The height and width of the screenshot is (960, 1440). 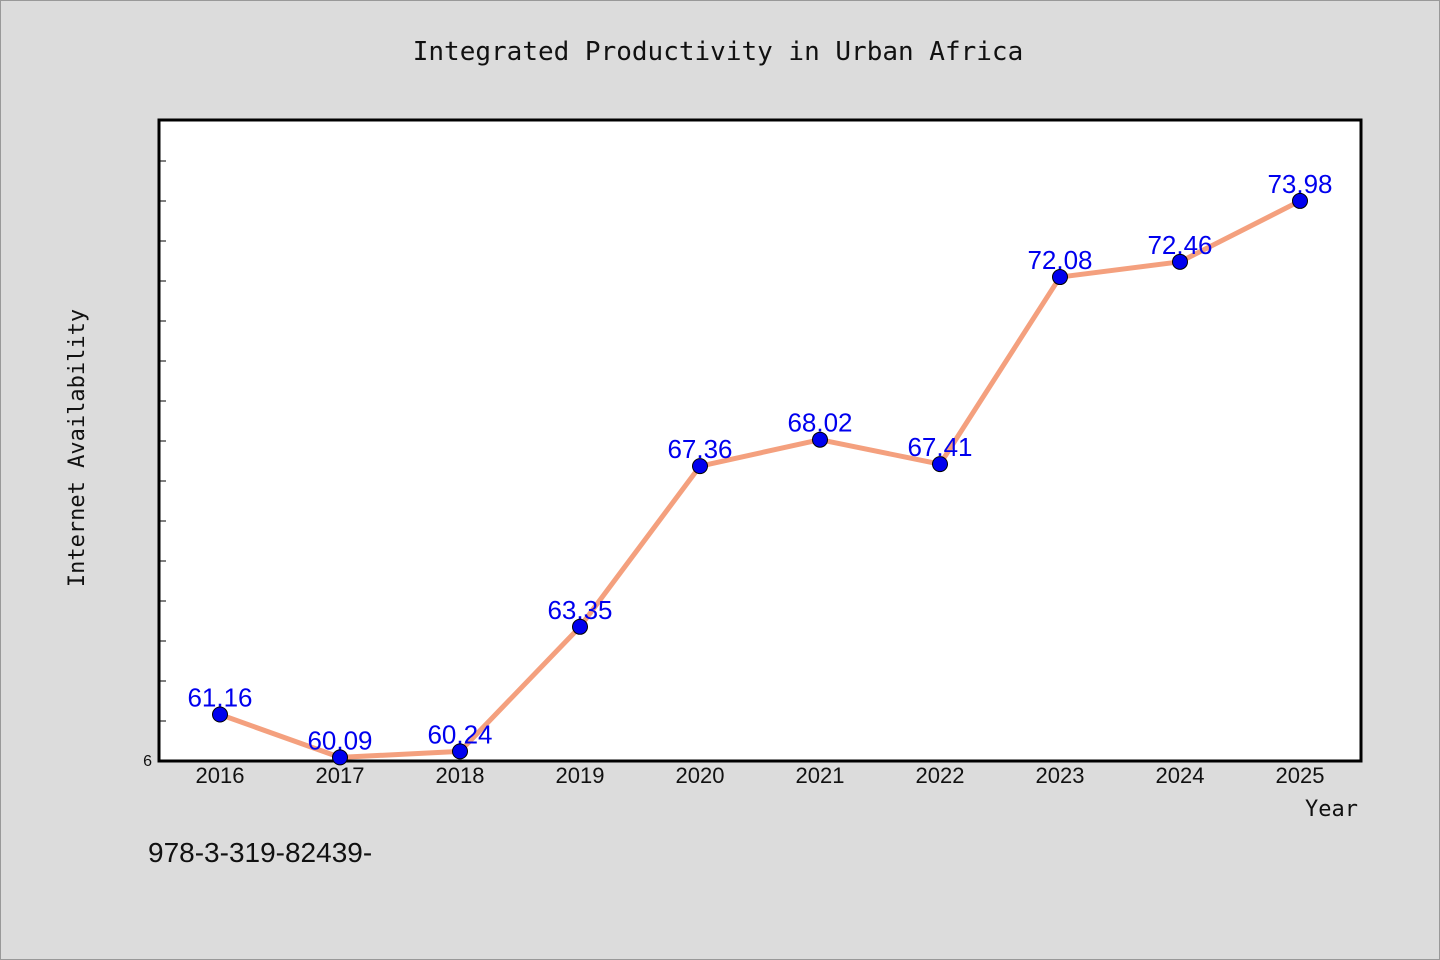 What do you see at coordinates (820, 775) in the screenshot?
I see `x-tick-label: 2021` at bounding box center [820, 775].